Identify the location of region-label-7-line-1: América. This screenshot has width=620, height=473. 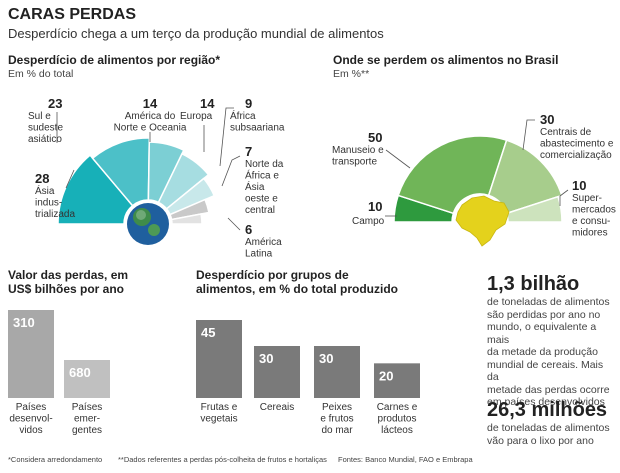
(263, 242).